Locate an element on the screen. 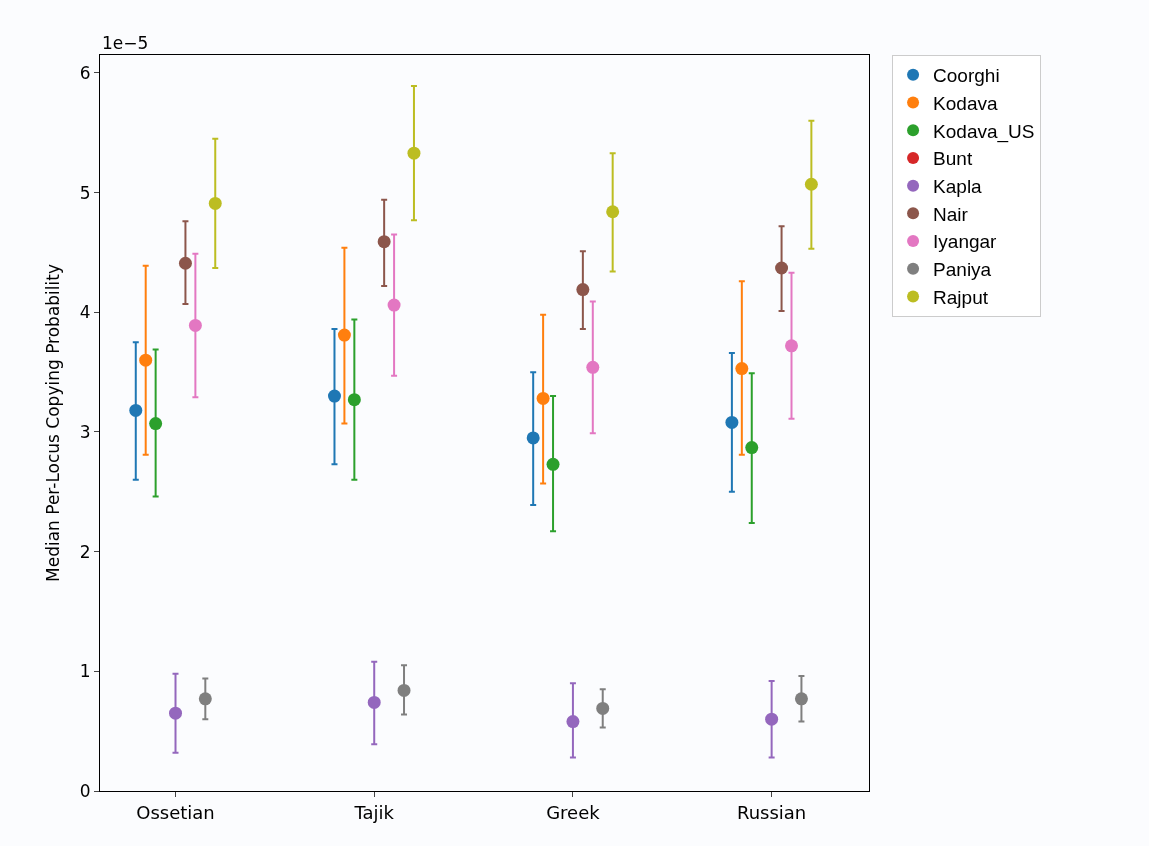 The image size is (1149, 846). legend-label: Rajput is located at coordinates (961, 297).